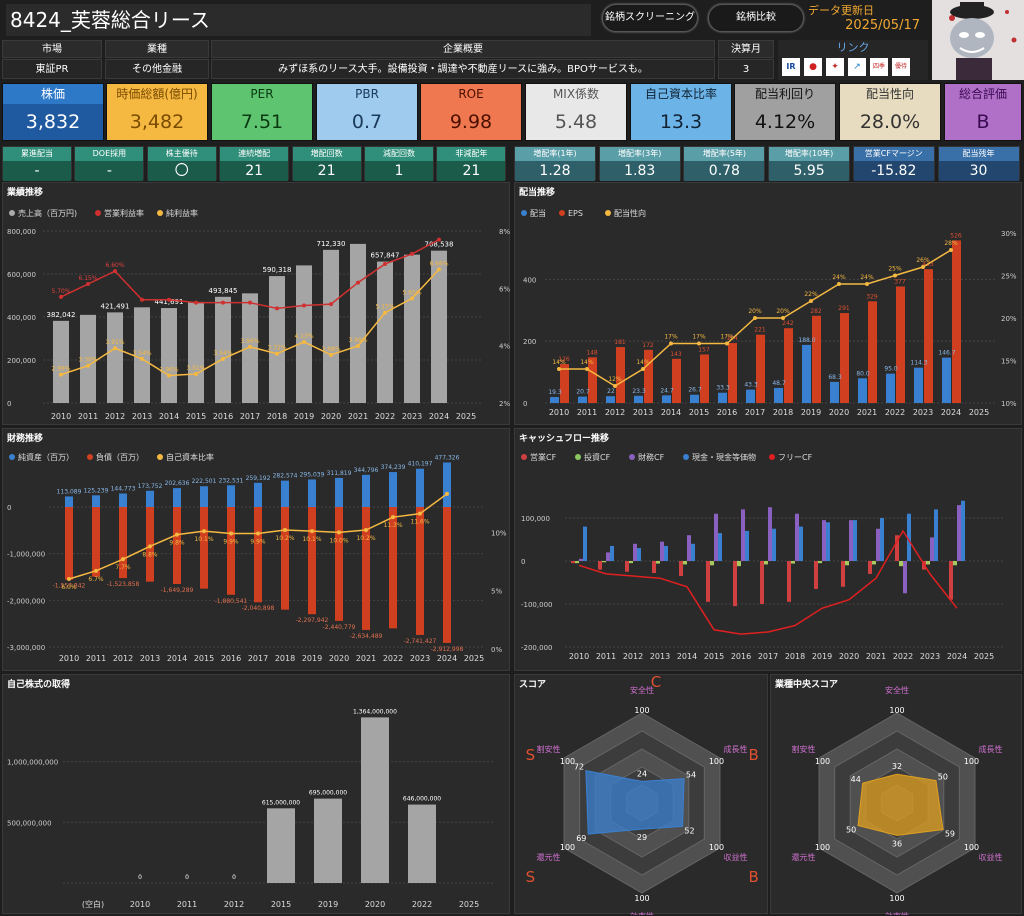 The width and height of the screenshot is (1024, 916). Describe the element at coordinates (234, 877) in the screenshot. I see `buyback-label: 0` at that location.